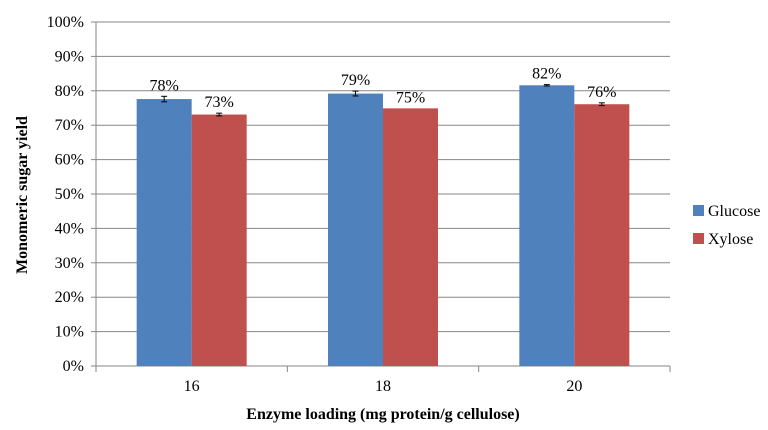  Describe the element at coordinates (69, 228) in the screenshot. I see `y-tick-label: 40%` at that location.